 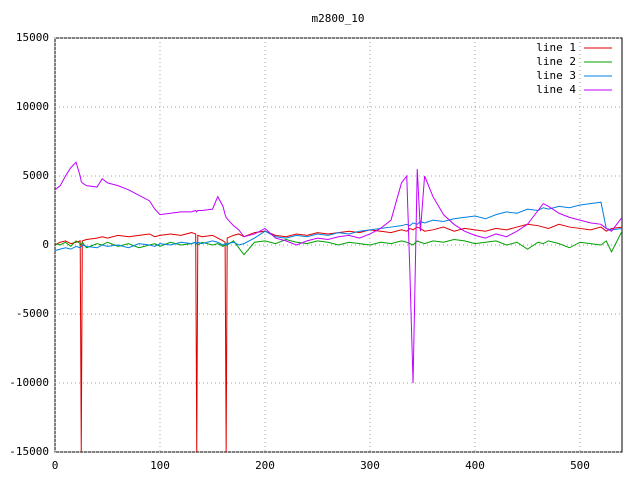 What do you see at coordinates (29, 451) in the screenshot?
I see `y-tick-label: -15000` at bounding box center [29, 451].